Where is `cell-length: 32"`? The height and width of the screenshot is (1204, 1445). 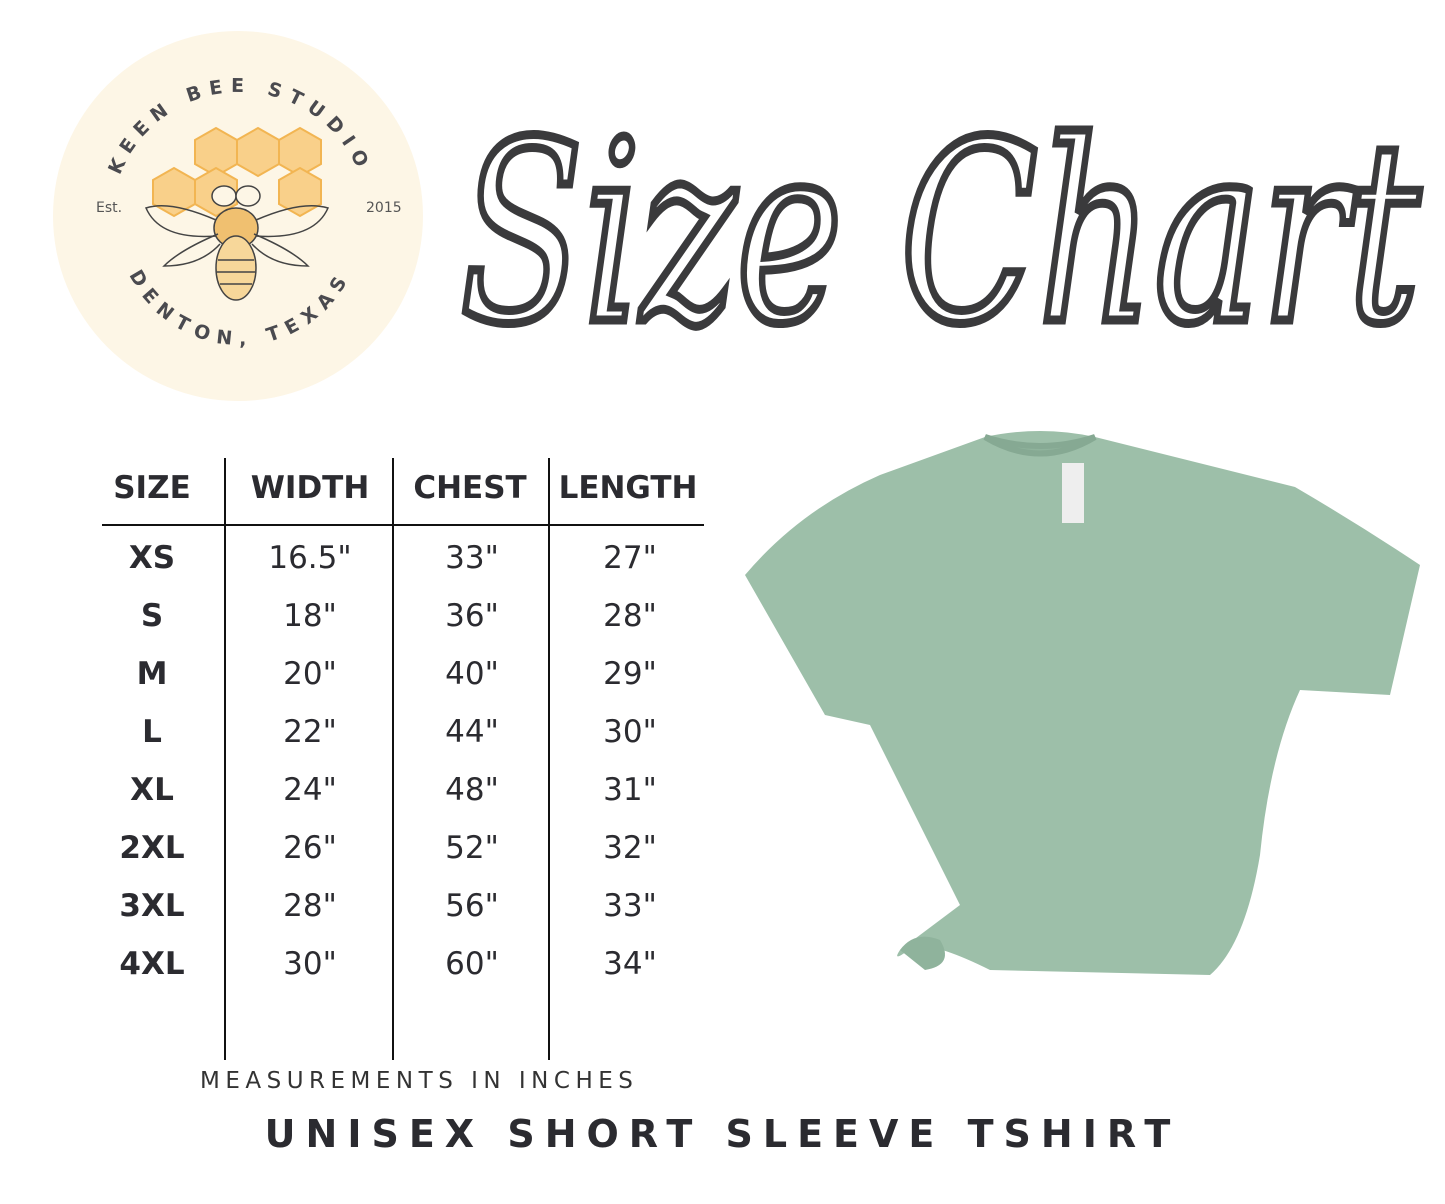 cell-length: 32" is located at coordinates (630, 848).